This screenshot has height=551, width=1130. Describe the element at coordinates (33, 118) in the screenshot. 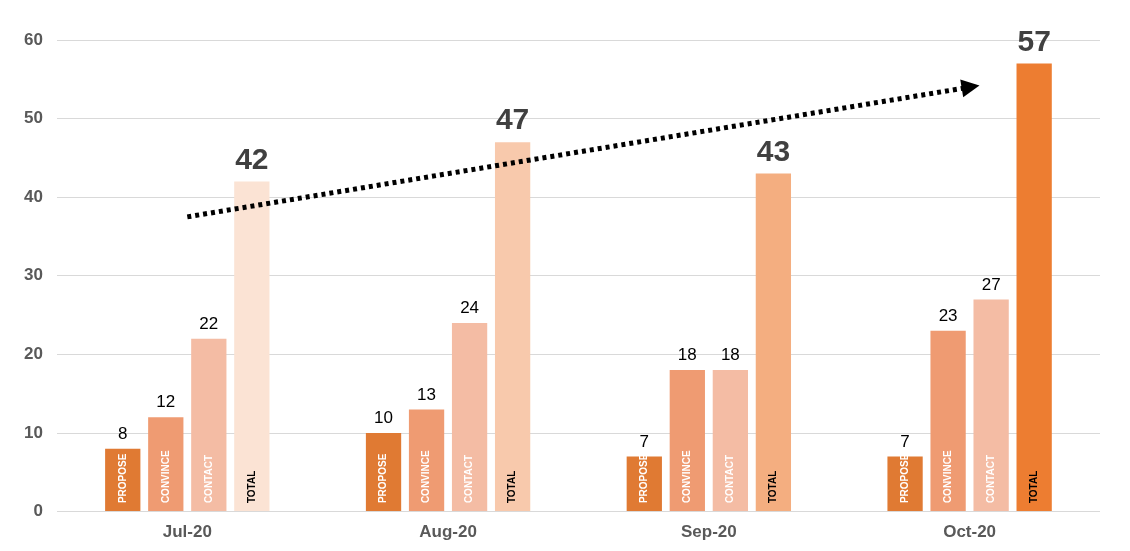

I see `y-tick-label: 50` at that location.